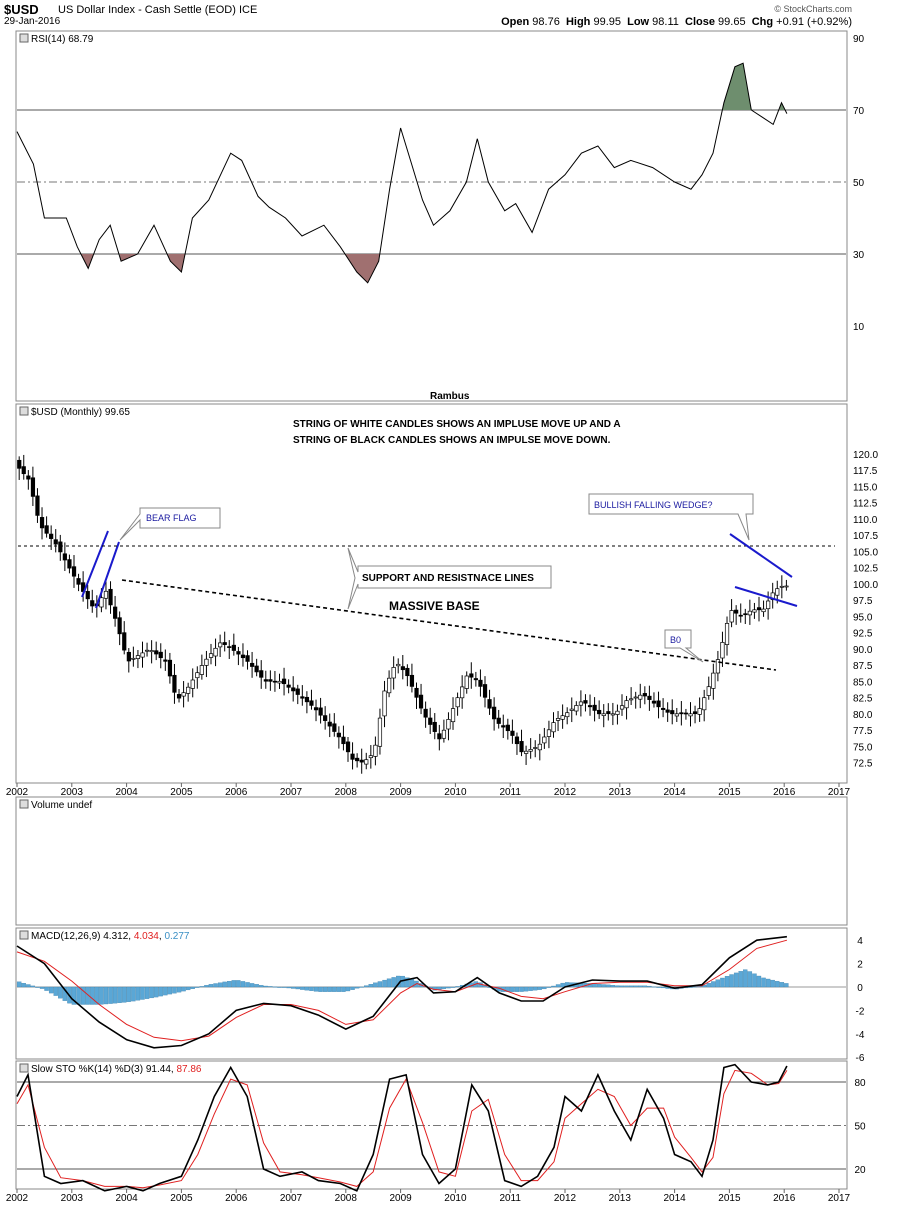 This screenshot has height=1207, width=900. Describe the element at coordinates (158, 10) in the screenshot. I see `symbol-description: US Dollar Index - Cash Settle (EOD) ICE` at that location.